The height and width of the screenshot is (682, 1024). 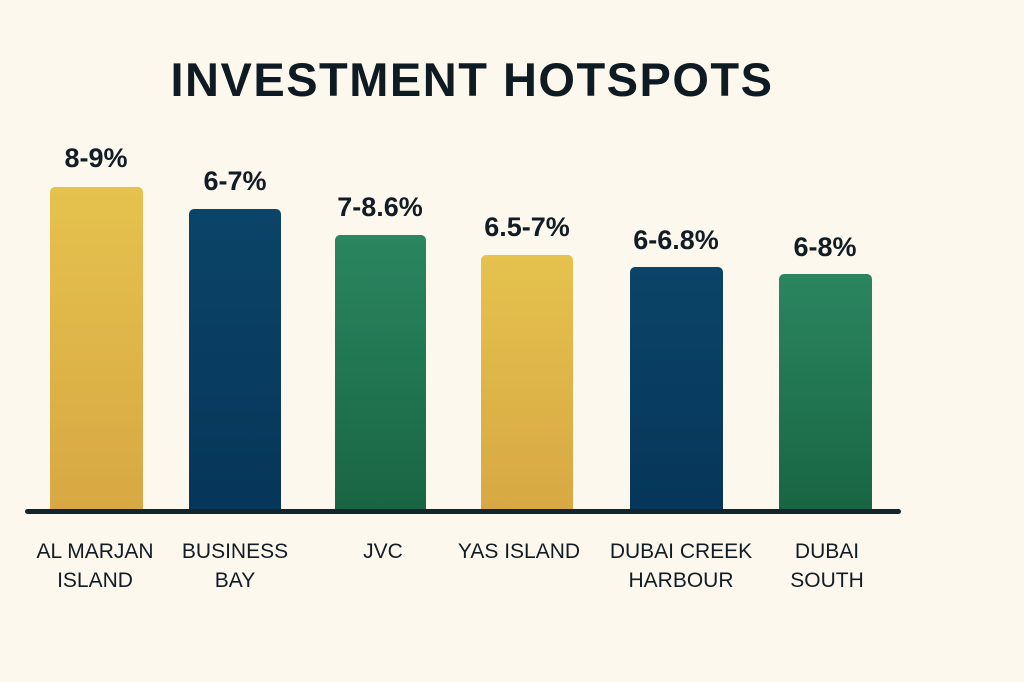 What do you see at coordinates (380, 373) in the screenshot?
I see `bar-jvc` at bounding box center [380, 373].